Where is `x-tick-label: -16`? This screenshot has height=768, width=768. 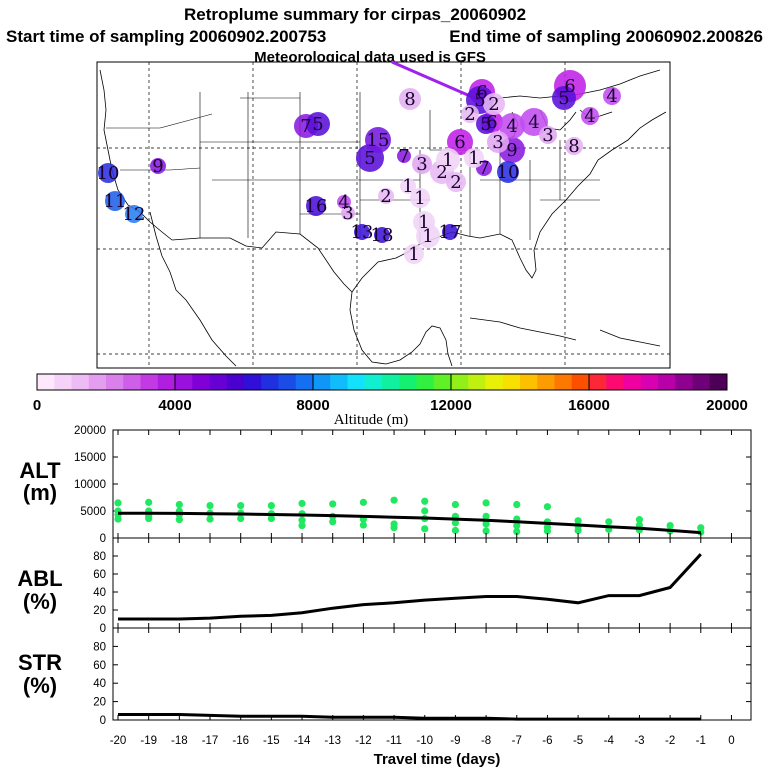
x-tick-label: -16 is located at coordinates (240, 741).